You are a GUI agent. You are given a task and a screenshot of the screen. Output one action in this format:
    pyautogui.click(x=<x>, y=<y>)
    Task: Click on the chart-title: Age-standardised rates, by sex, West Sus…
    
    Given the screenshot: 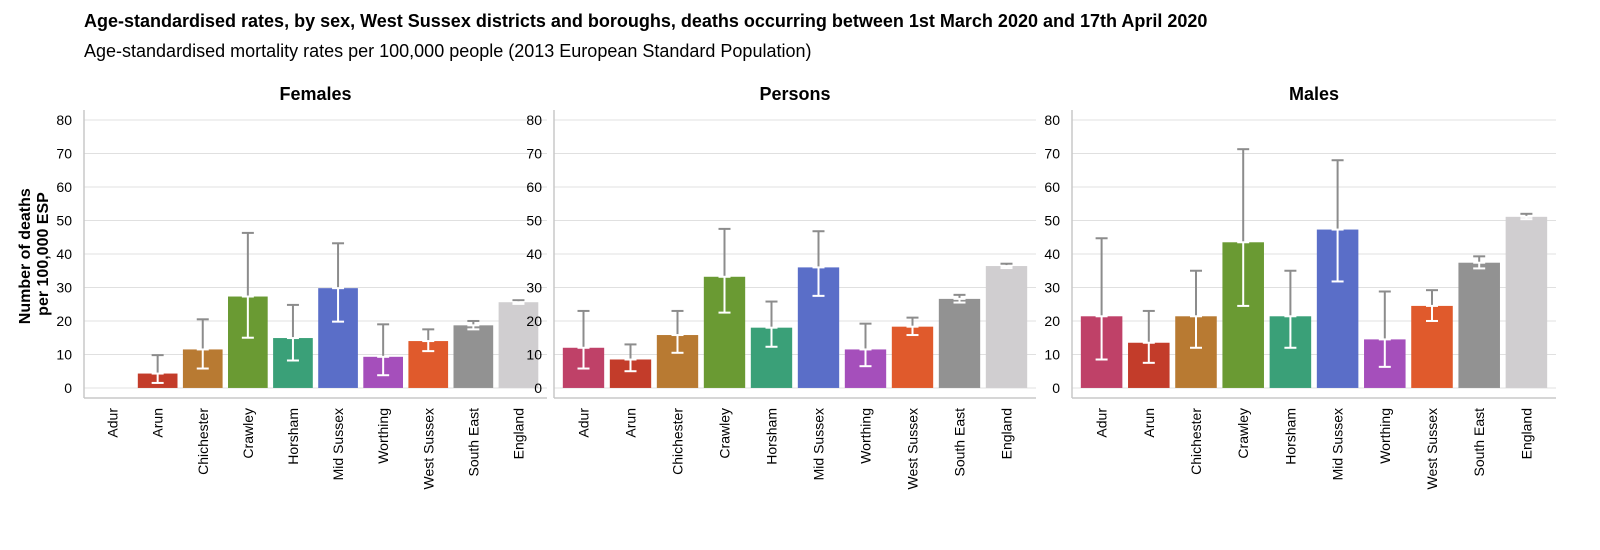 What is the action you would take?
    pyautogui.click(x=645, y=21)
    